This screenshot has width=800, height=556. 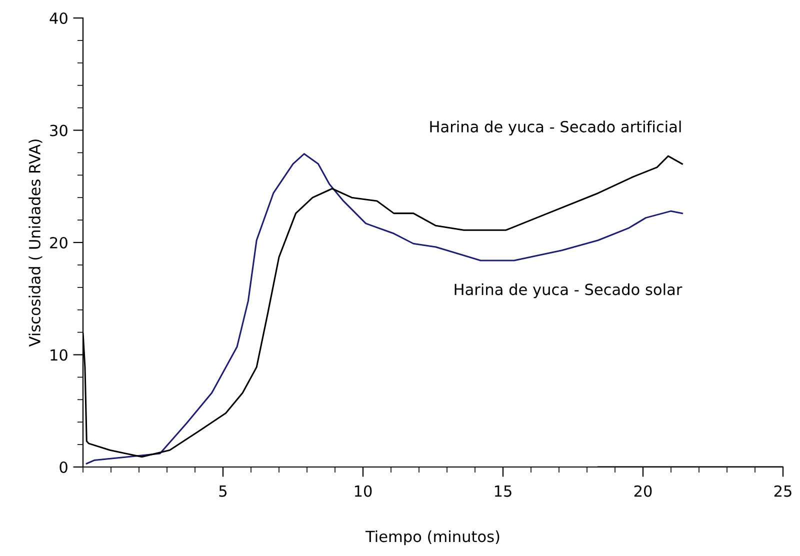 I want to click on x-tick-label: 15, so click(x=503, y=491).